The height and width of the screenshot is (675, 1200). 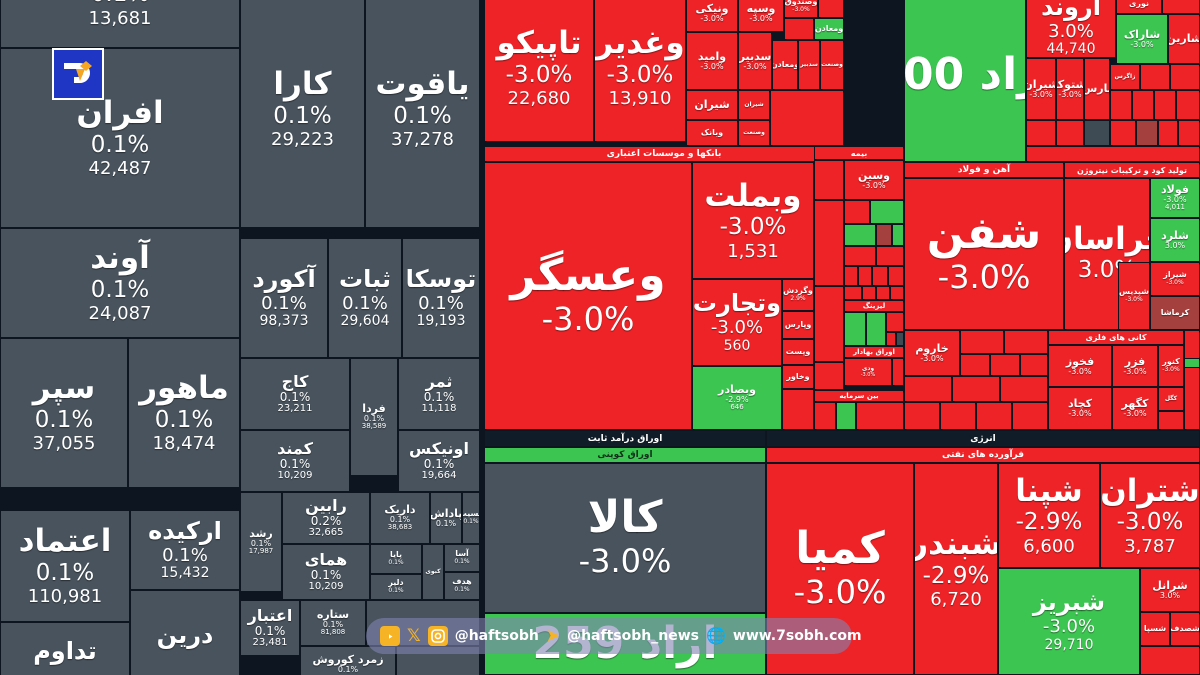 I want to click on tile-mahoor: ماهور 0.1% 18,474, so click(x=184, y=413).